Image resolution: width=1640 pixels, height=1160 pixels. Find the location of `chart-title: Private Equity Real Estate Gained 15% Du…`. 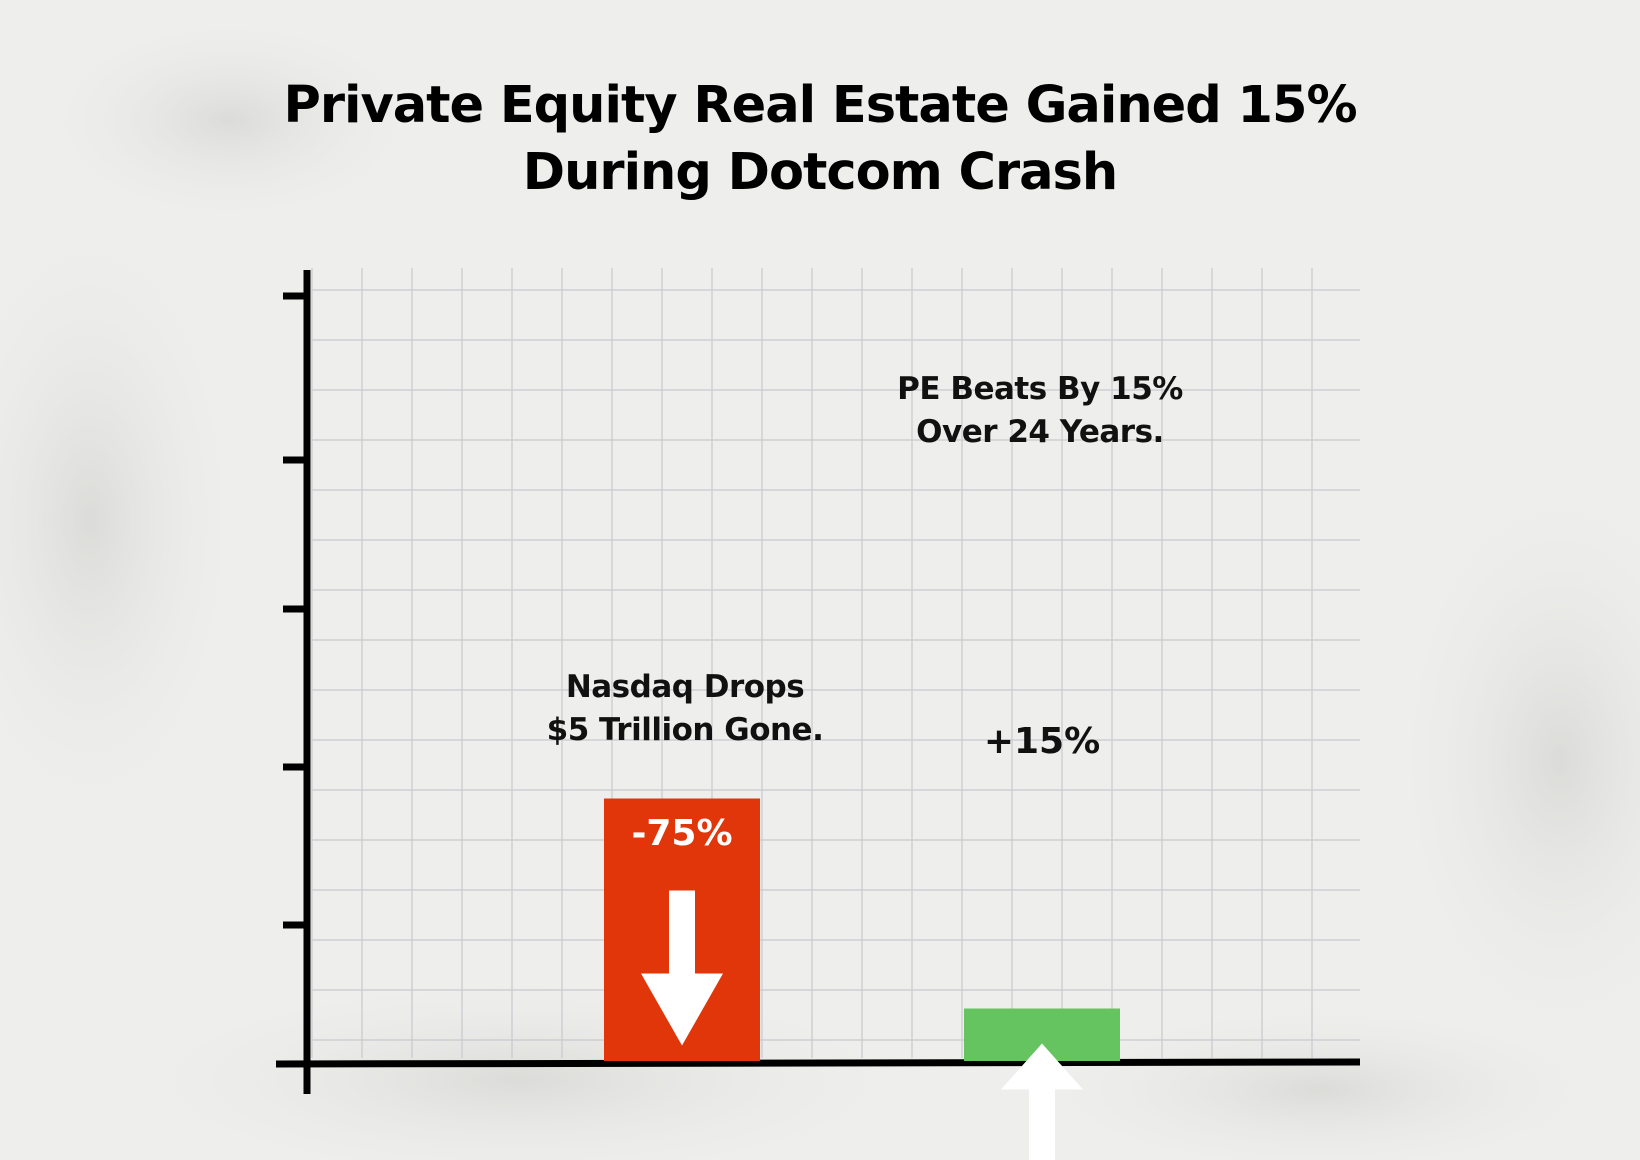

chart-title: Private Equity Real Estate Gained 15% Du… is located at coordinates (820, 139).